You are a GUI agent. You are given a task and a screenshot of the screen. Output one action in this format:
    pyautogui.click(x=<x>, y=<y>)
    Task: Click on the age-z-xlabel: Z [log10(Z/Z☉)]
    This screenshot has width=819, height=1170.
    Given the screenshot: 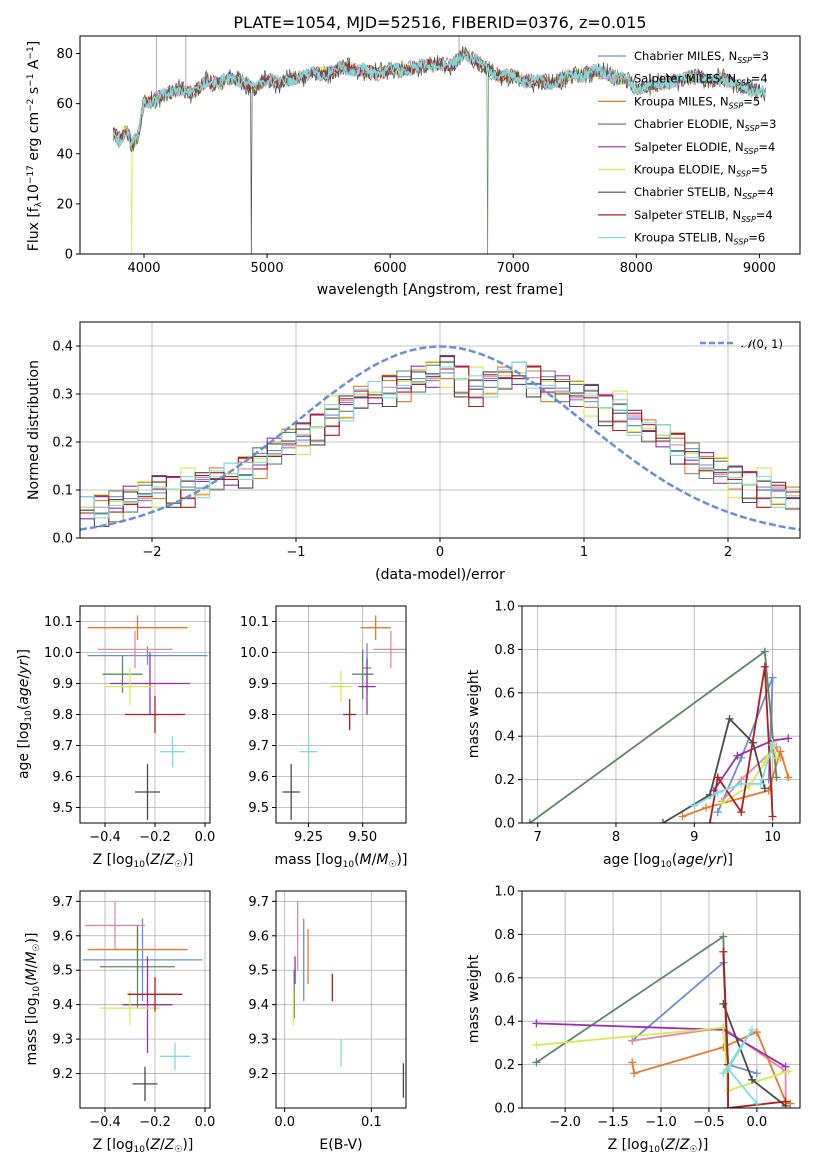 What is the action you would take?
    pyautogui.click(x=143, y=861)
    